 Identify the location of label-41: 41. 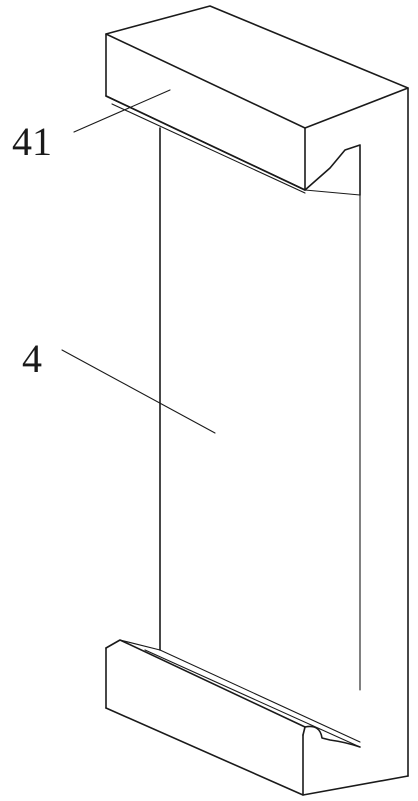
(32, 141).